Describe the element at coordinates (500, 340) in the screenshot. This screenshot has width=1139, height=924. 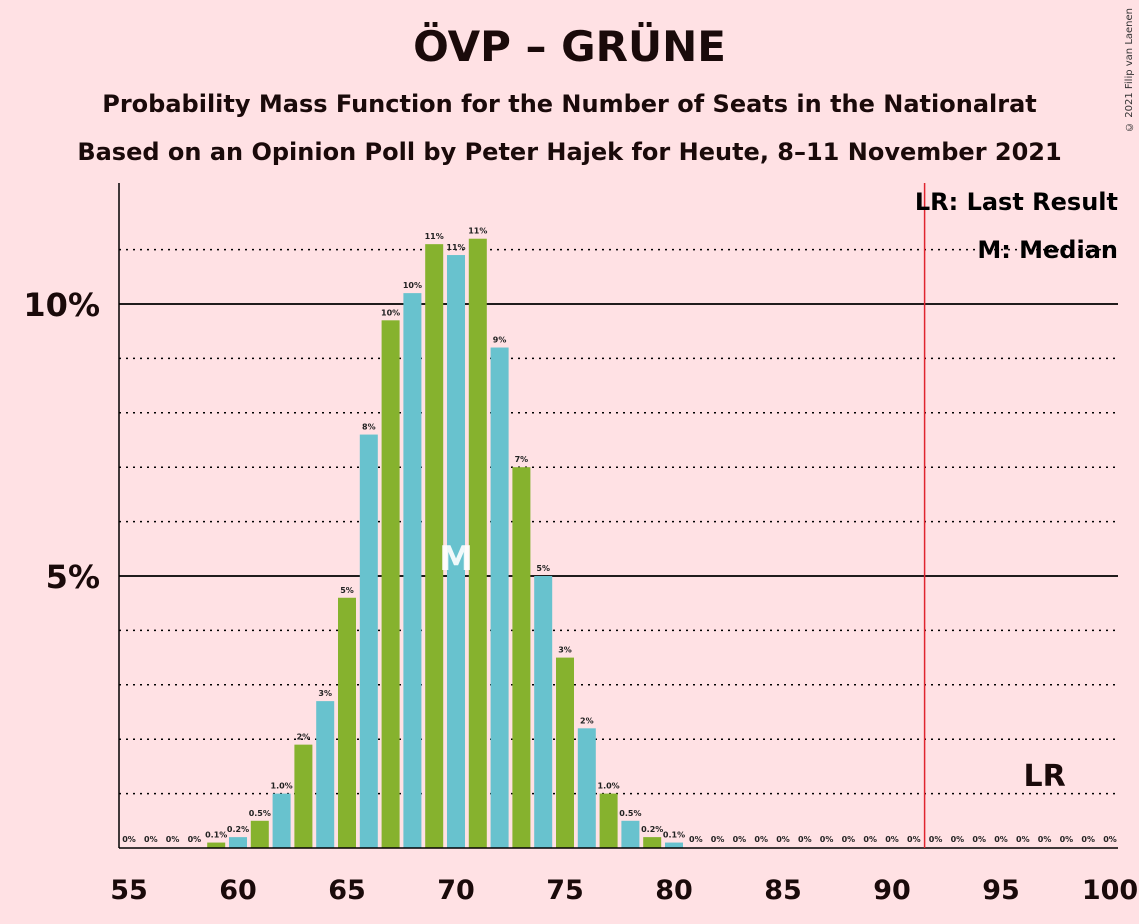
I see `data-label-seat-72: 9%` at that location.